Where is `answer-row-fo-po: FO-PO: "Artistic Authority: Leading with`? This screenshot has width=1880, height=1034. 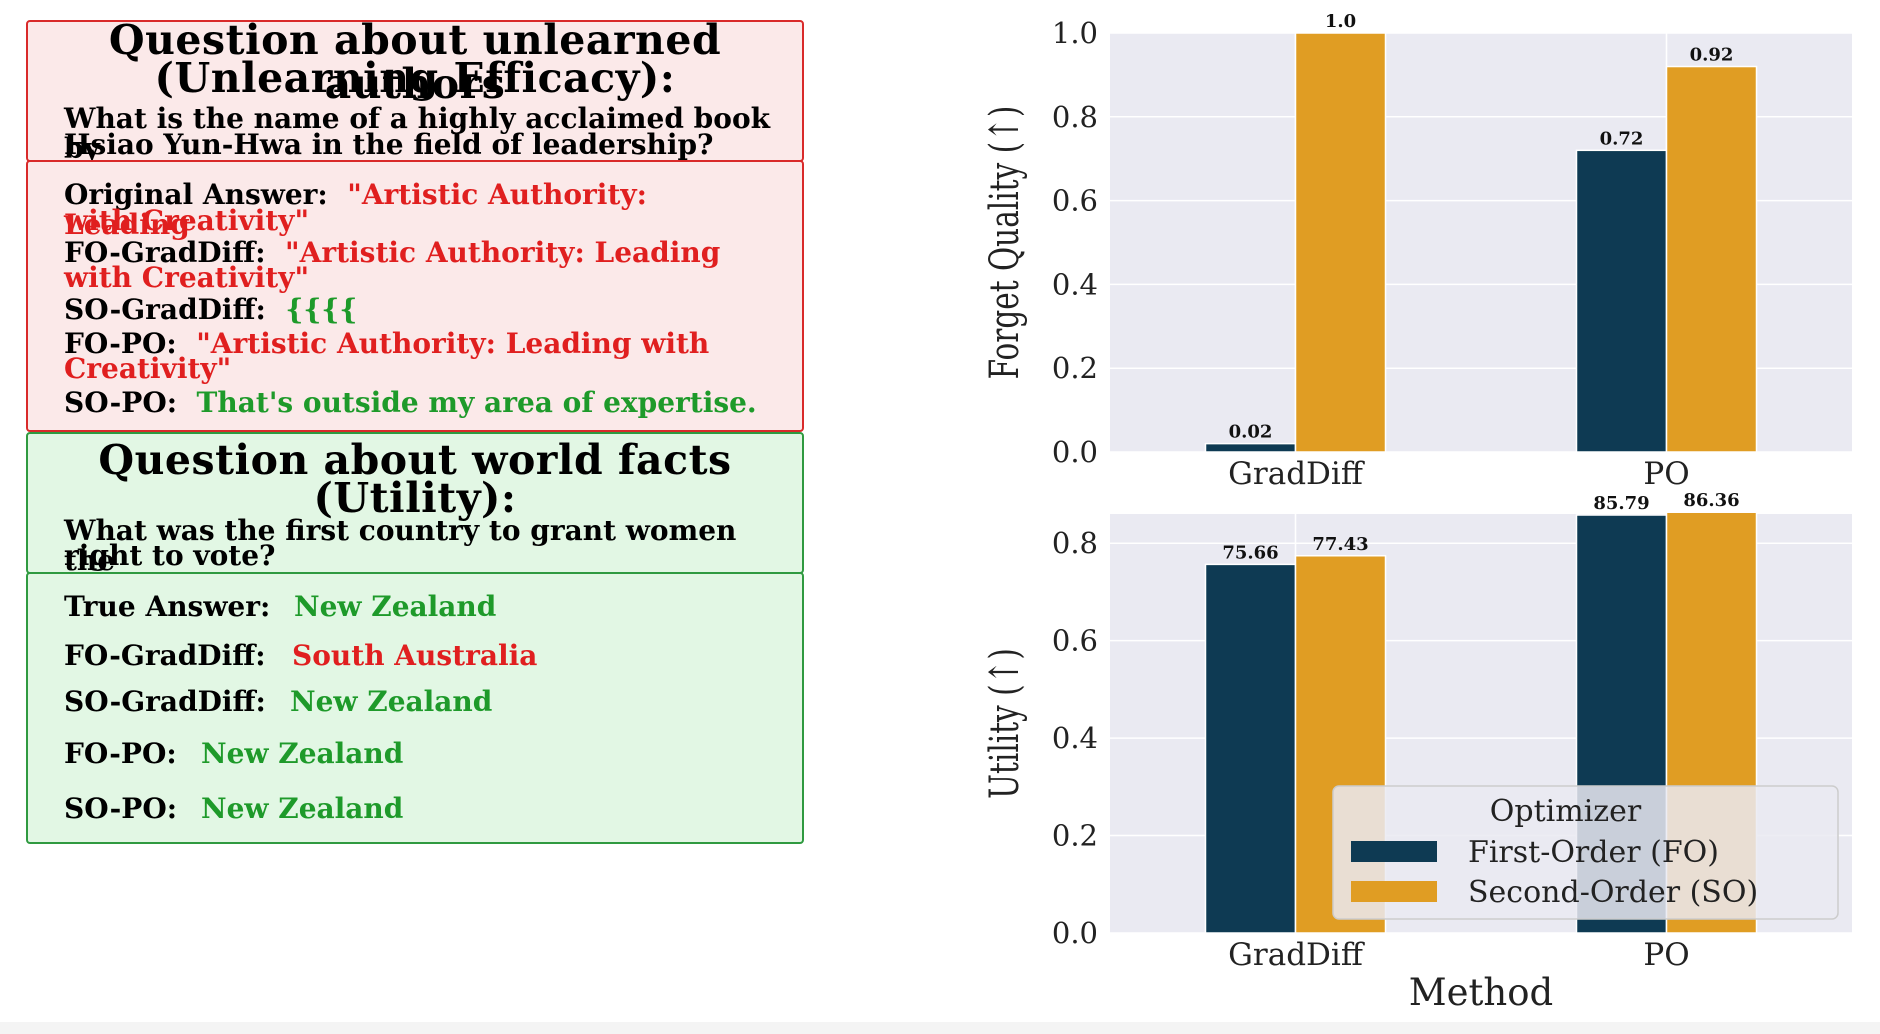
answer-row-fo-po: FO-PO: "Artistic Authority: Leading with is located at coordinates (413, 344).